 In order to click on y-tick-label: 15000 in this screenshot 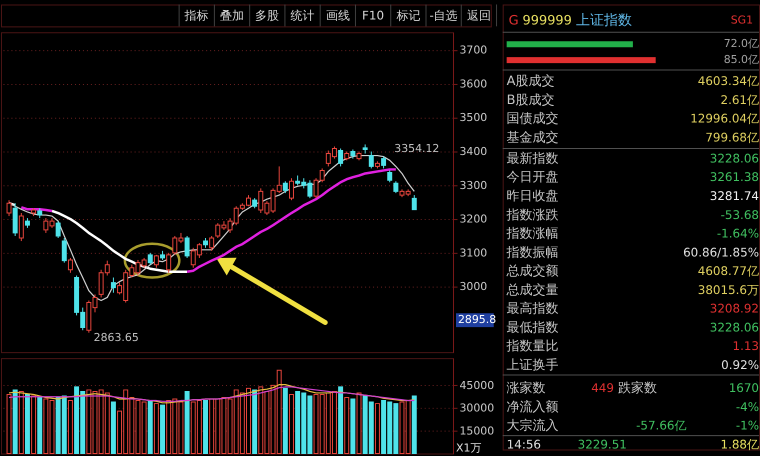, I will do `click(476, 431)`.